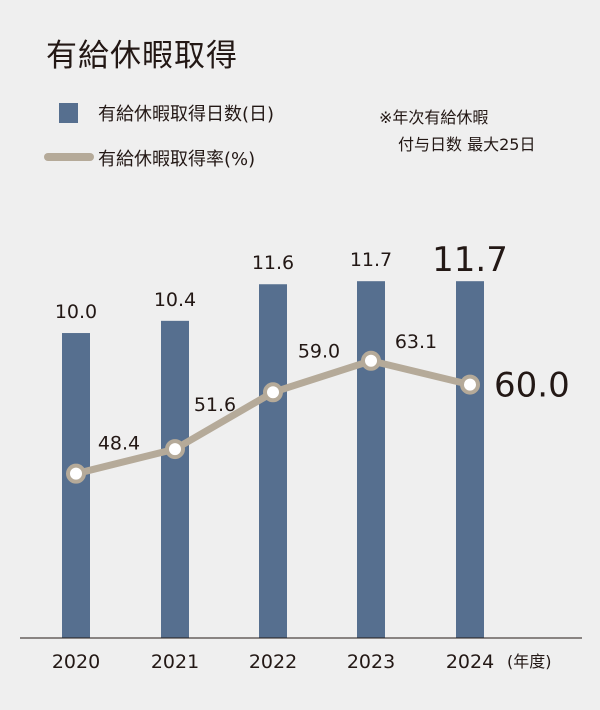  I want to click on bar-2022, so click(273, 461).